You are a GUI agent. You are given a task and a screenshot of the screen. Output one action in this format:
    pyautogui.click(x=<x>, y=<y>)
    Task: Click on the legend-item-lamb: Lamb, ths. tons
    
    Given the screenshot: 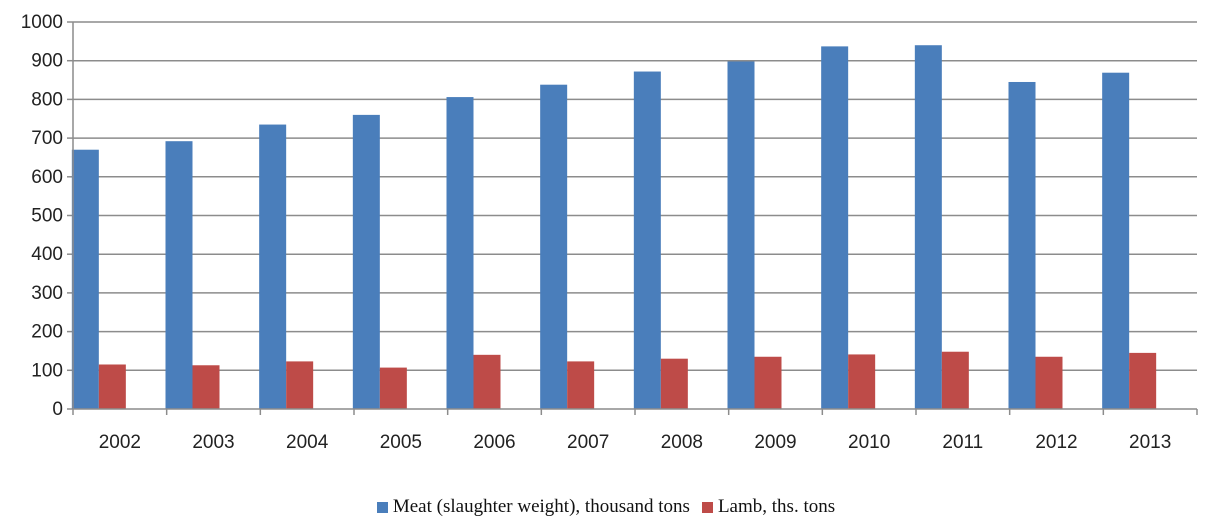 What is the action you would take?
    pyautogui.click(x=768, y=507)
    